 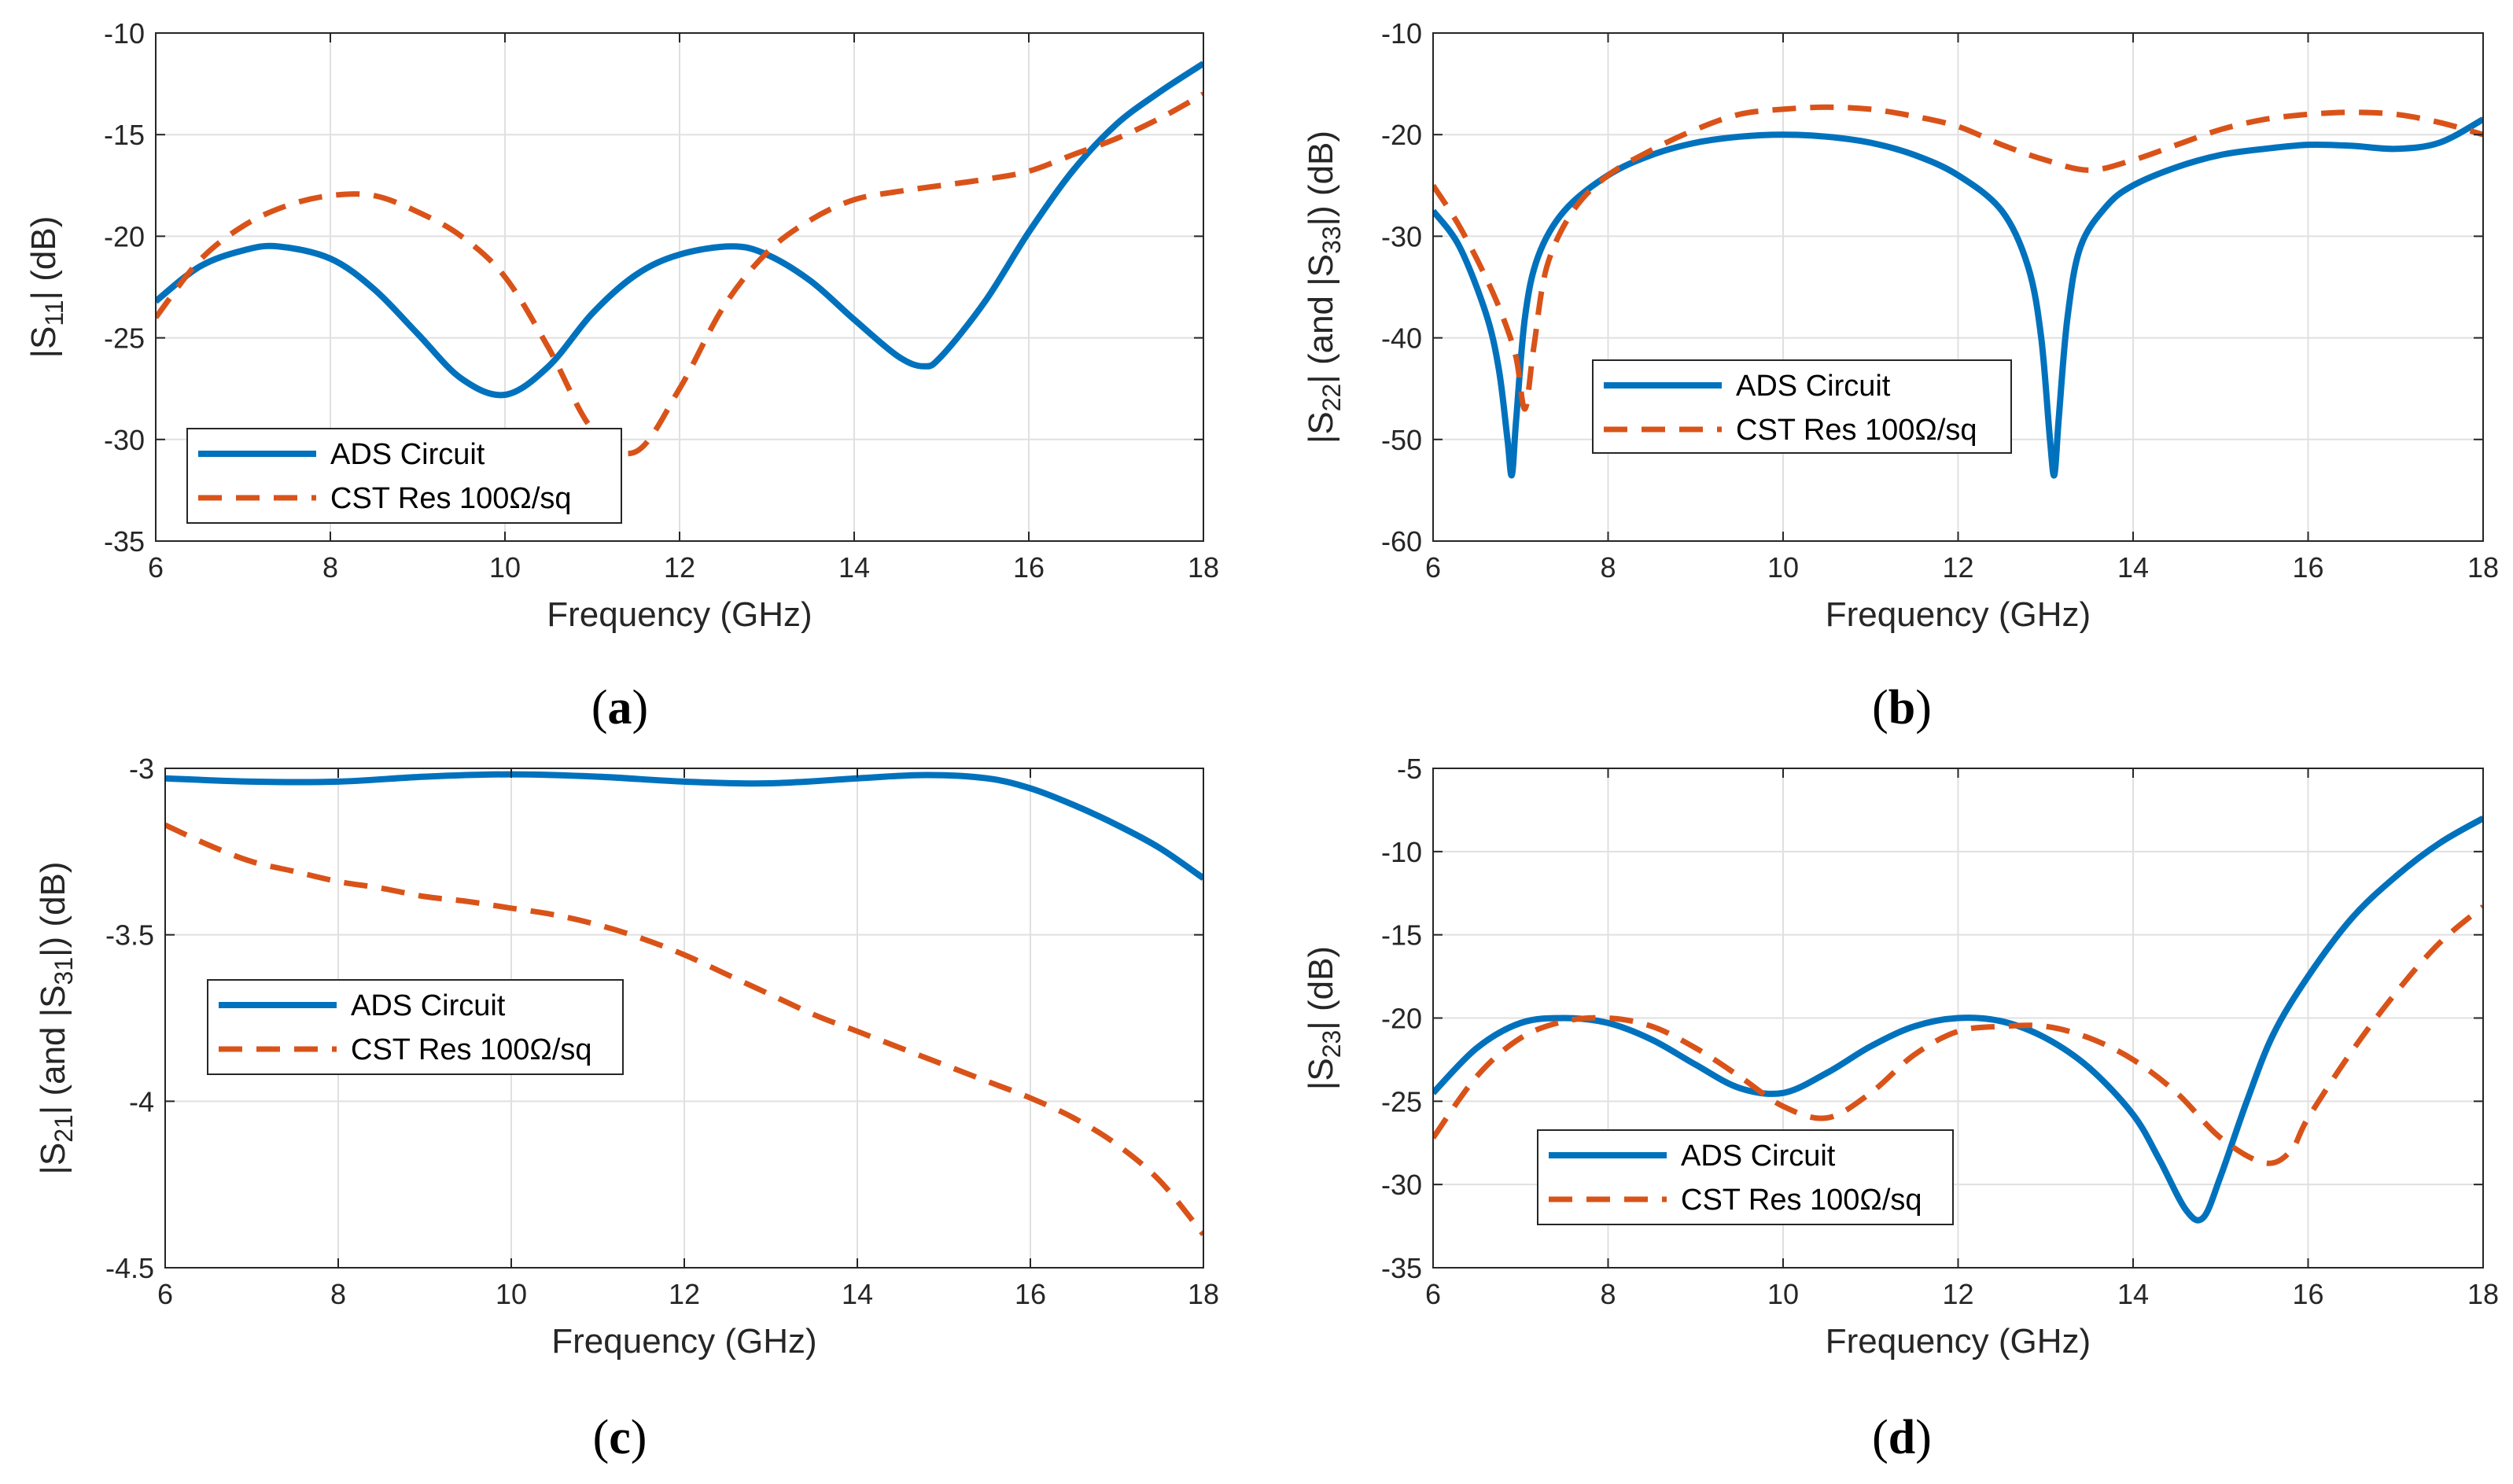 What do you see at coordinates (64, 971) in the screenshot?
I see `y-axis-title-subscript: 31` at bounding box center [64, 971].